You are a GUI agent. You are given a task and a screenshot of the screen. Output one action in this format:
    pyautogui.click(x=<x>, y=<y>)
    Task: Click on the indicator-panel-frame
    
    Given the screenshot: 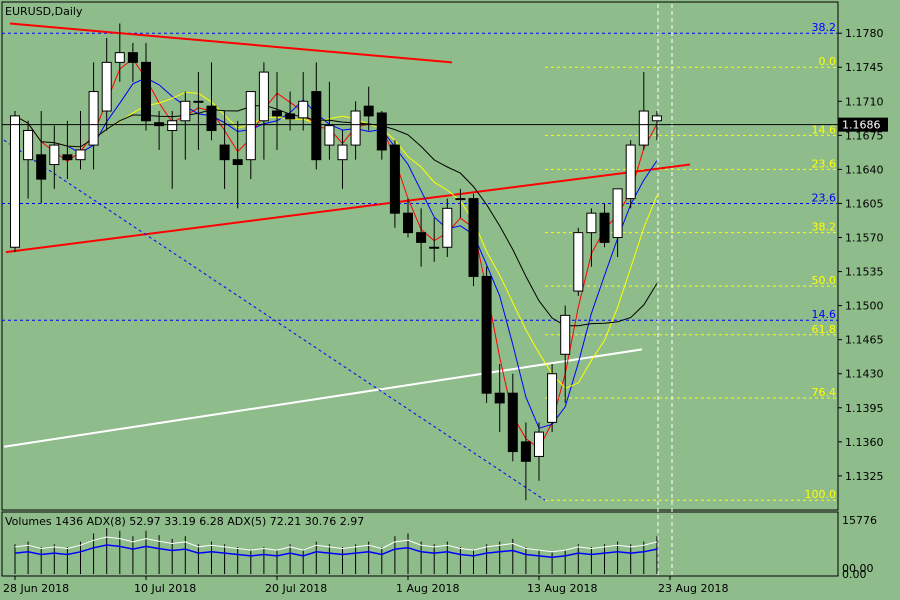 What is the action you would take?
    pyautogui.click(x=420, y=544)
    